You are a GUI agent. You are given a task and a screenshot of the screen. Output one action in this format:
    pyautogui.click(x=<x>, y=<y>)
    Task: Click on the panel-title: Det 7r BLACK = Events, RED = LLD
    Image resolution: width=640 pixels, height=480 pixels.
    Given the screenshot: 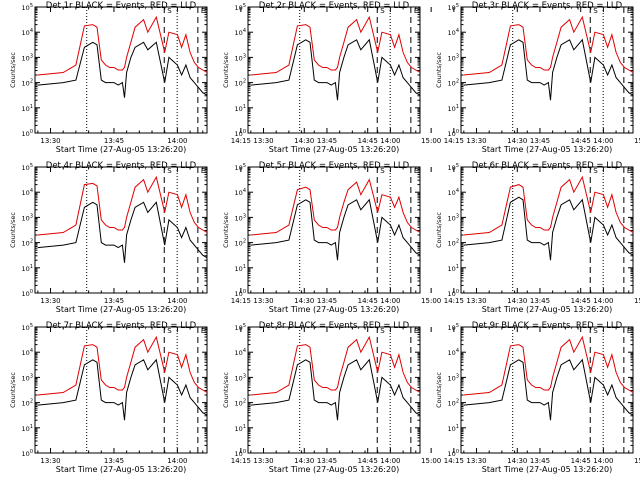 What is the action you would take?
    pyautogui.click(x=121, y=326)
    